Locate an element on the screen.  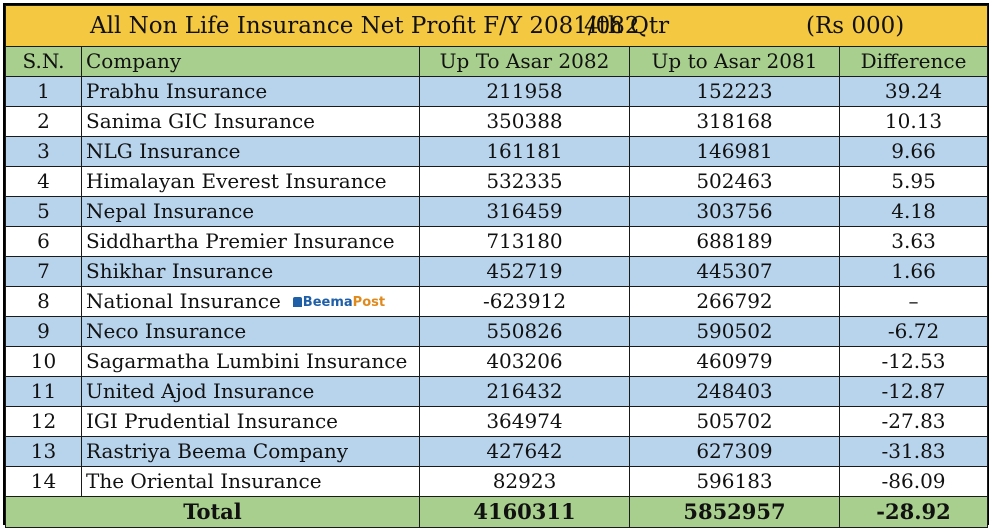
company-cell-text: Neco Insurance is located at coordinates (166, 331).